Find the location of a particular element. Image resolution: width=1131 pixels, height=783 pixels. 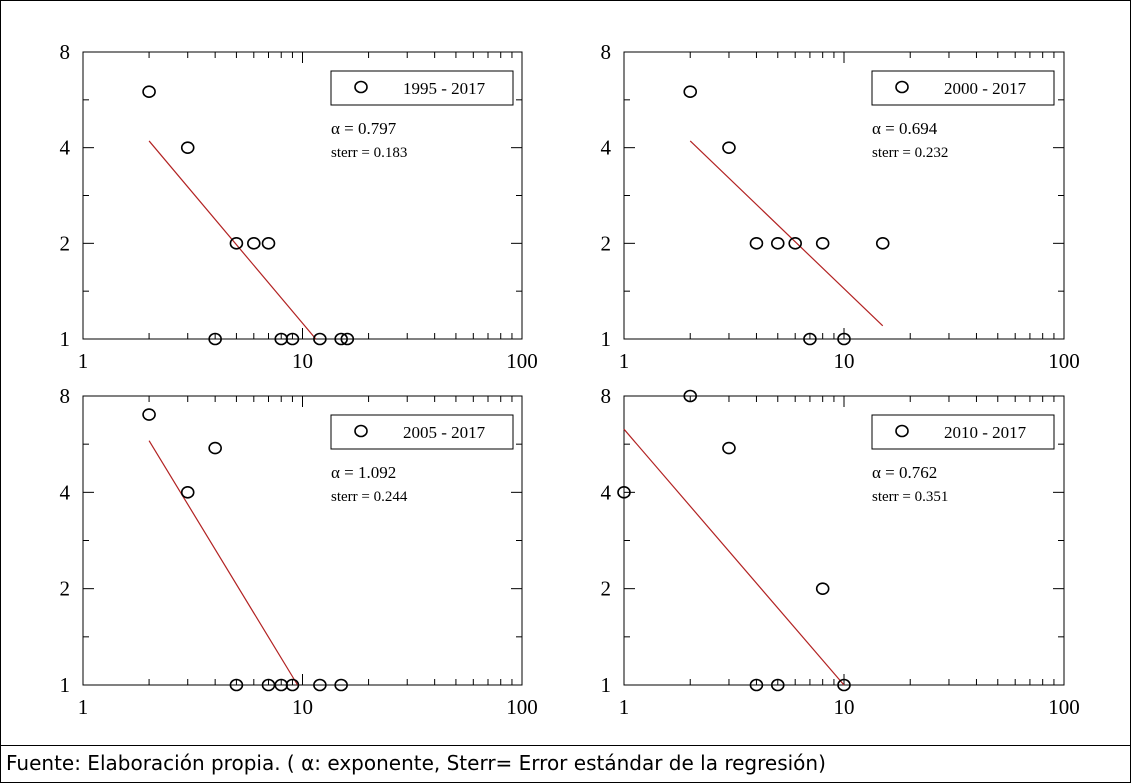

legend-label: 2005 - 2017 is located at coordinates (444, 432).